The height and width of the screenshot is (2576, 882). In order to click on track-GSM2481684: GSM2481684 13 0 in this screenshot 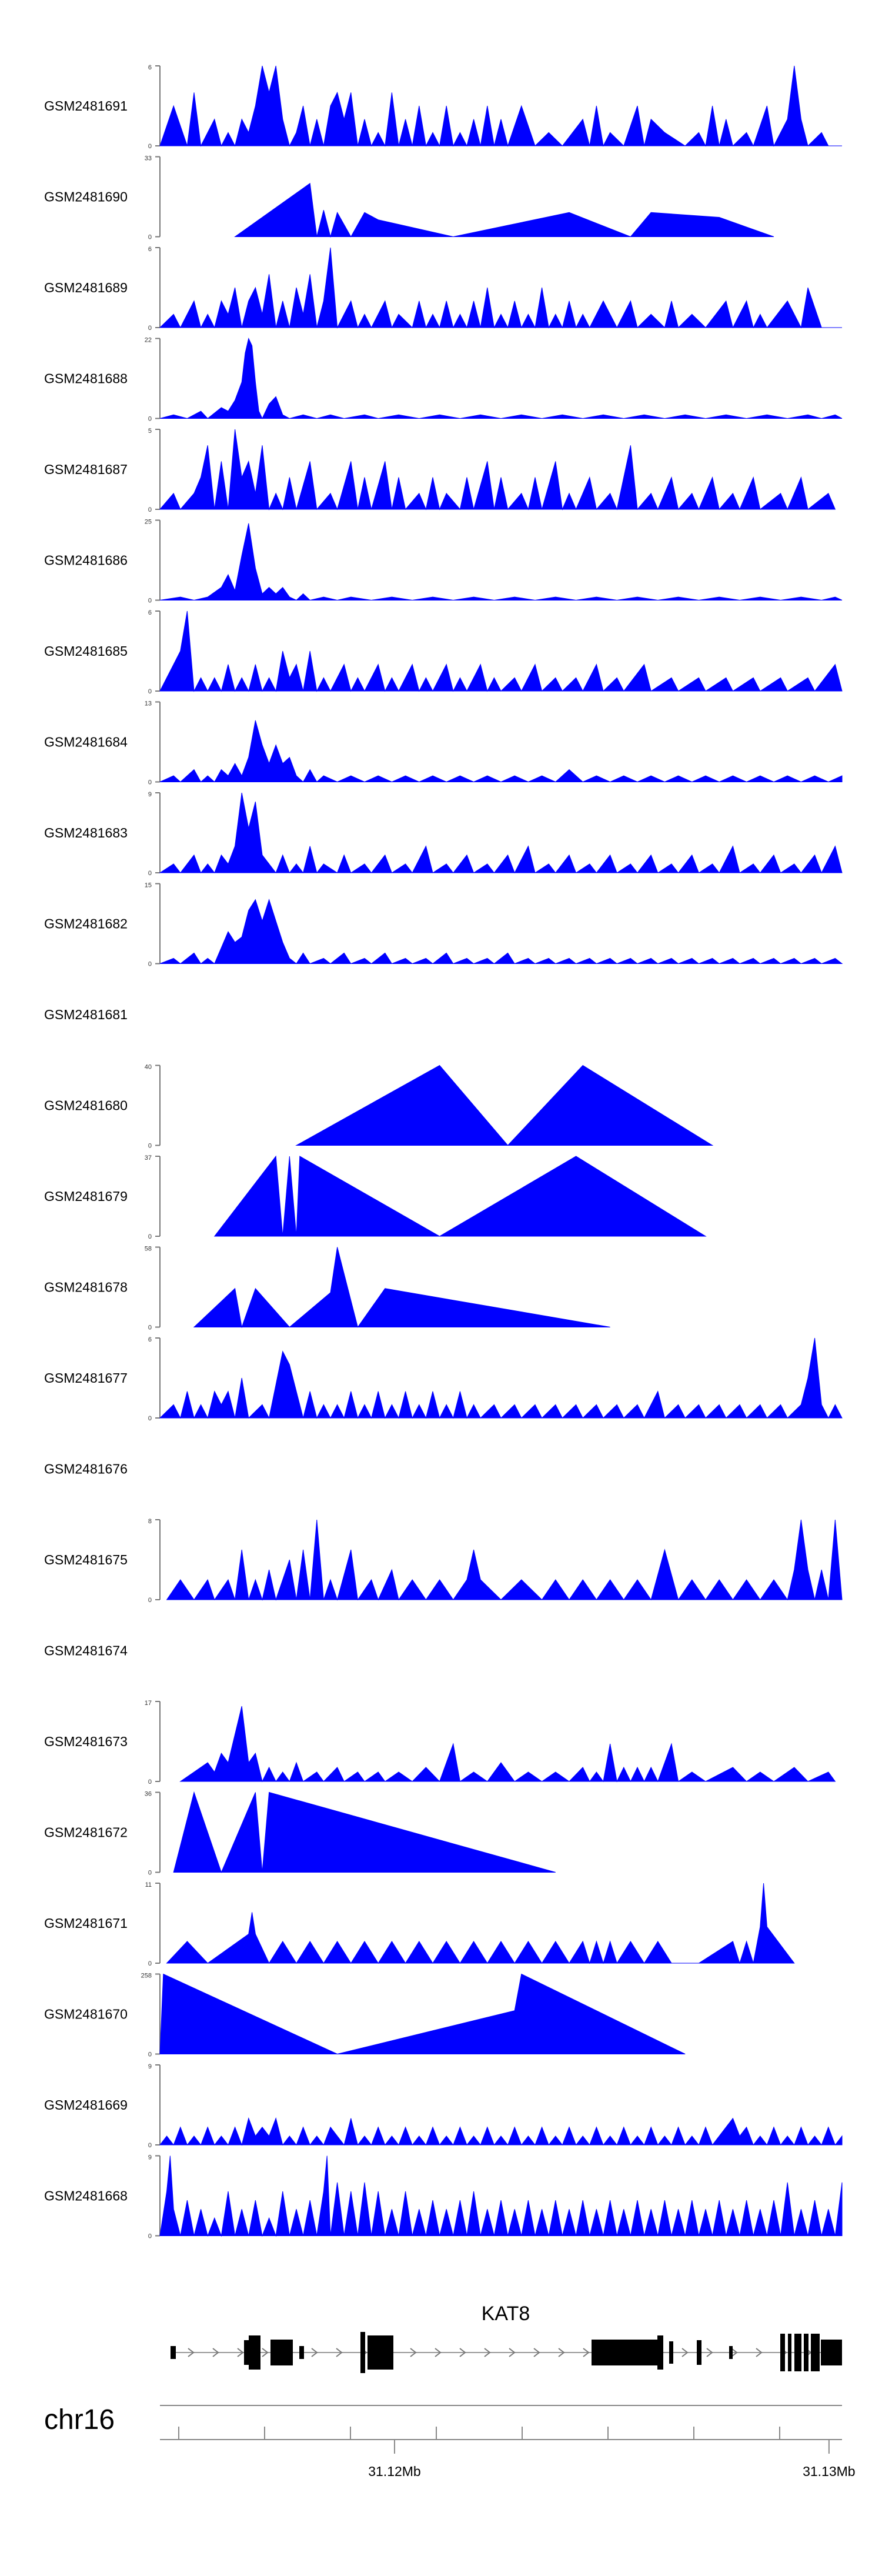, I will do `click(443, 743)`.